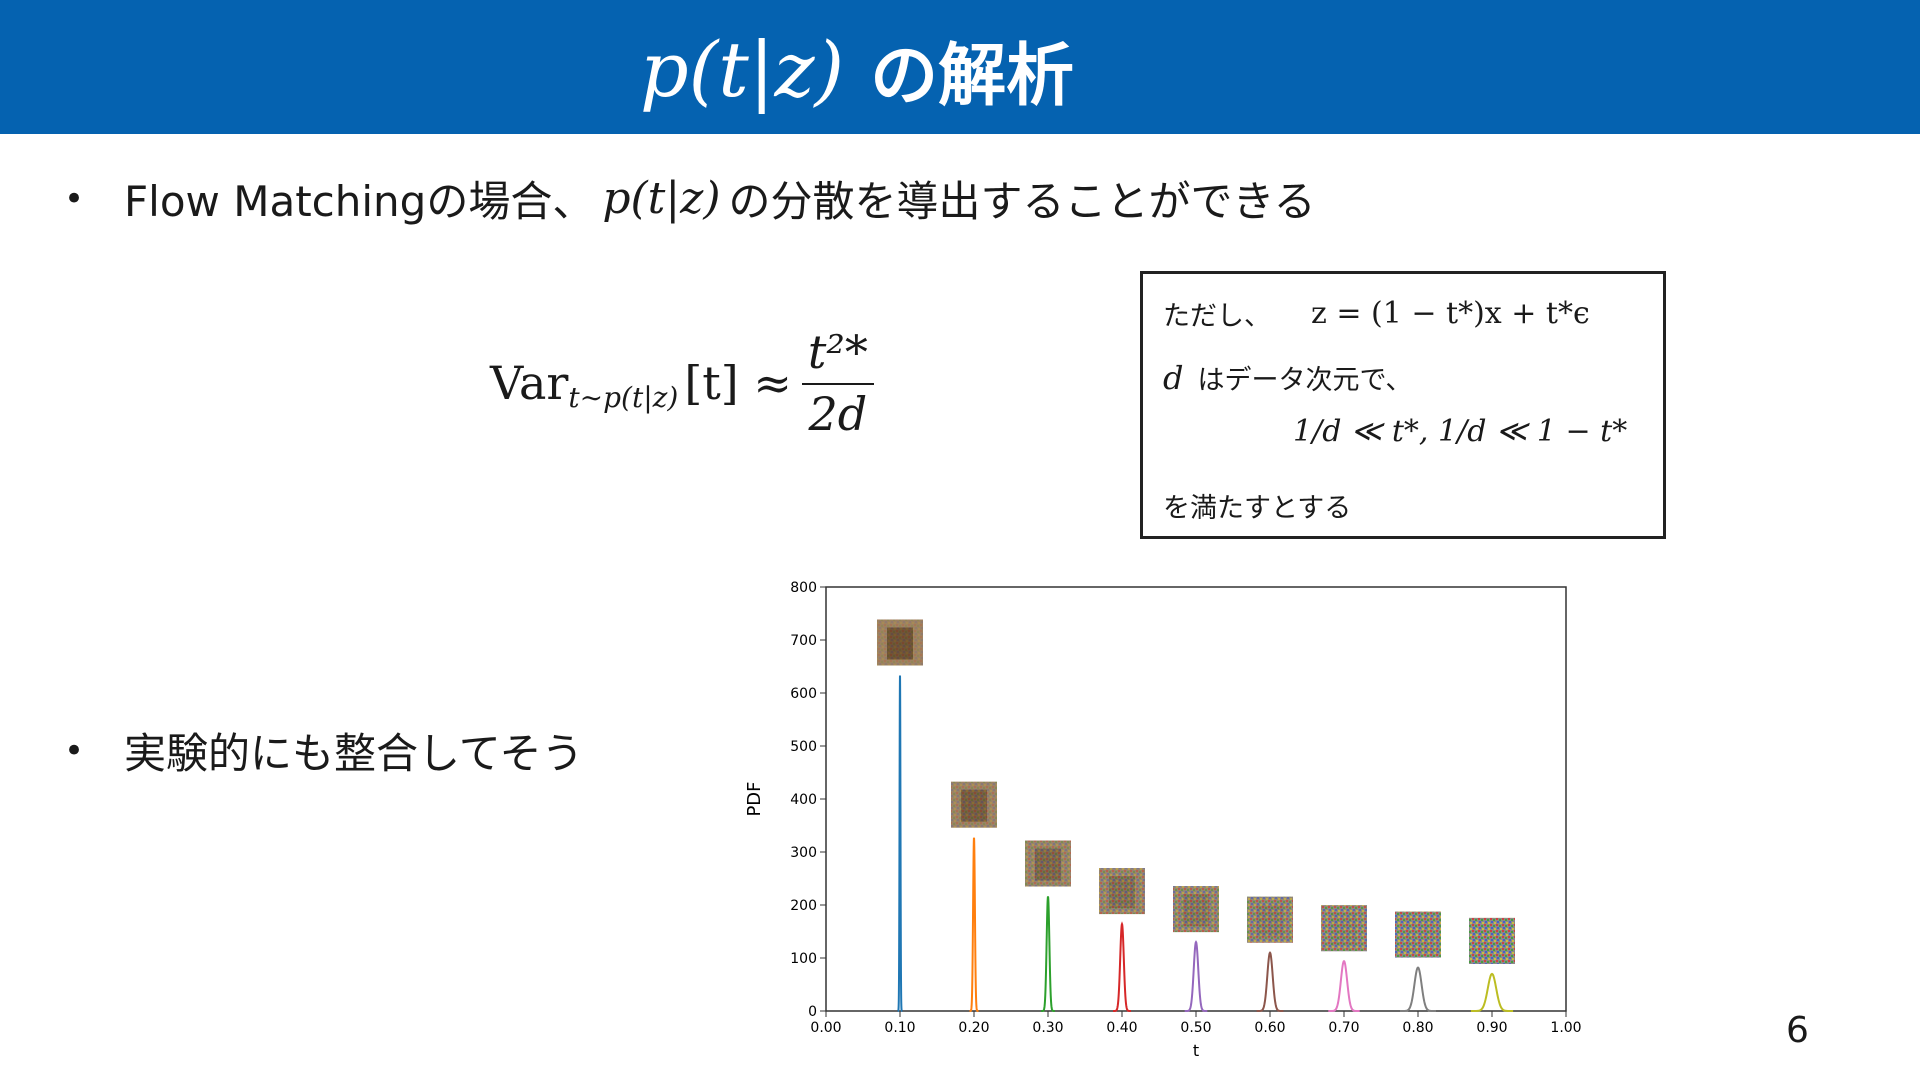 Image resolution: width=1920 pixels, height=1080 pixels. What do you see at coordinates (812, 1012) in the screenshot?
I see `y-tick-label: 0` at bounding box center [812, 1012].